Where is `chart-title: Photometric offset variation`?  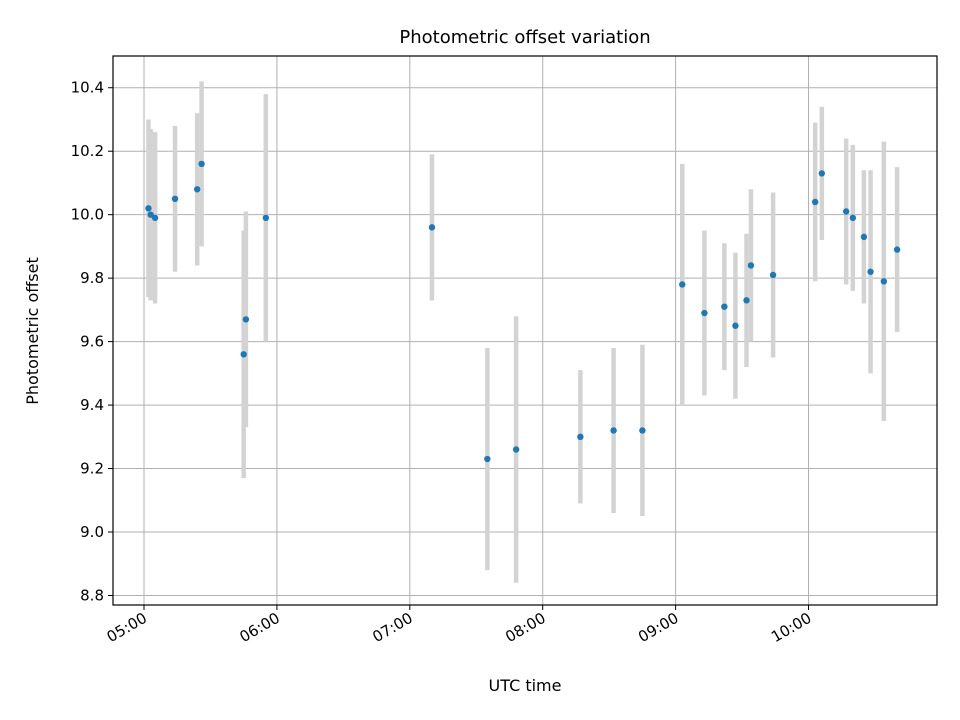 chart-title: Photometric offset variation is located at coordinates (524, 37).